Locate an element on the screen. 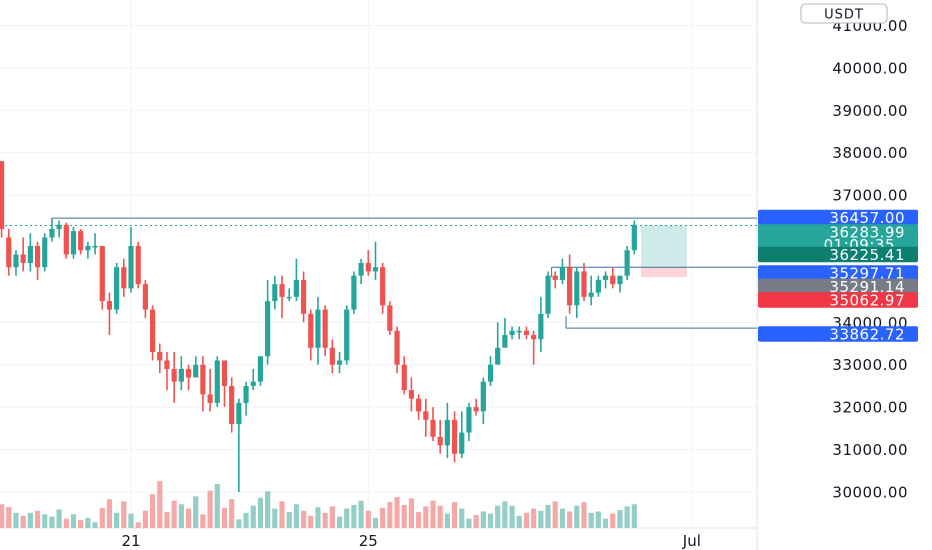  price-tag-label: 36457.00 is located at coordinates (867, 218).